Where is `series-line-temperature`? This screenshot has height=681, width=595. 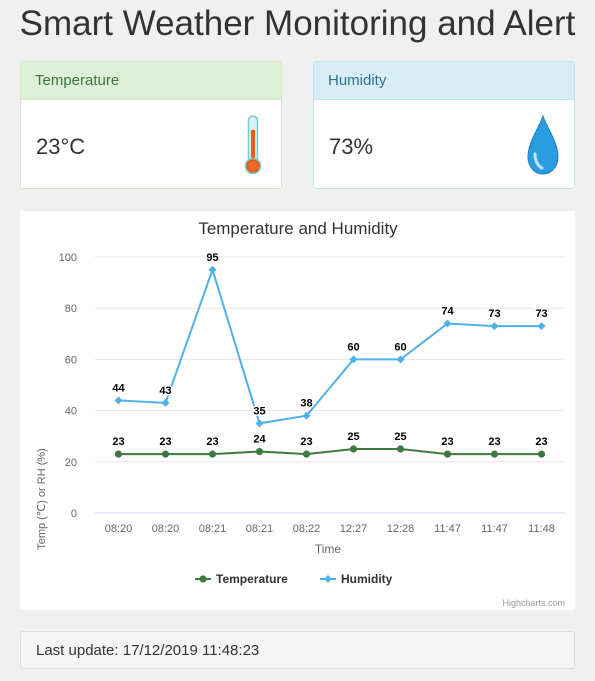
series-line-temperature is located at coordinates (330, 452).